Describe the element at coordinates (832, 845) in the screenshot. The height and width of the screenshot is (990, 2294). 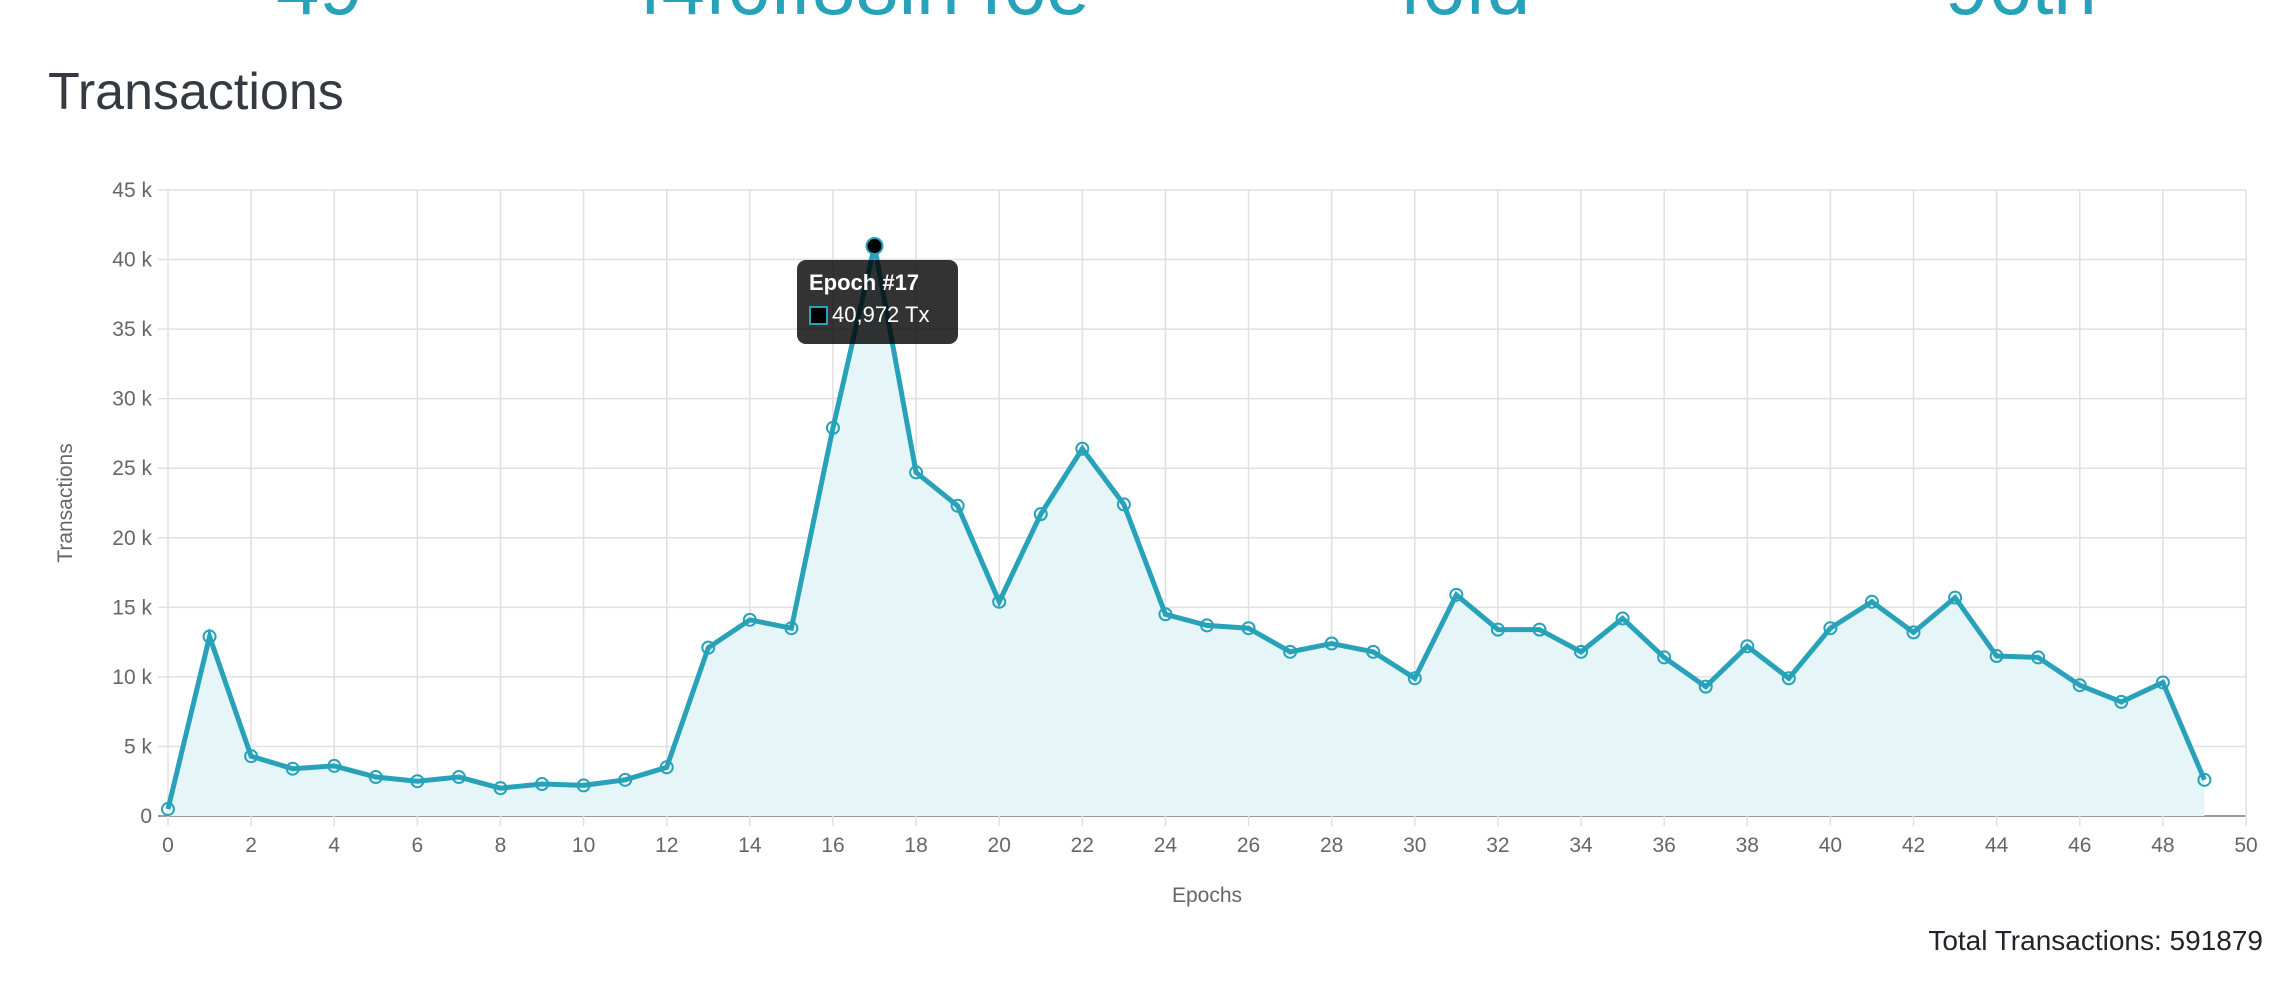
I see `x-tick-label: 16` at that location.